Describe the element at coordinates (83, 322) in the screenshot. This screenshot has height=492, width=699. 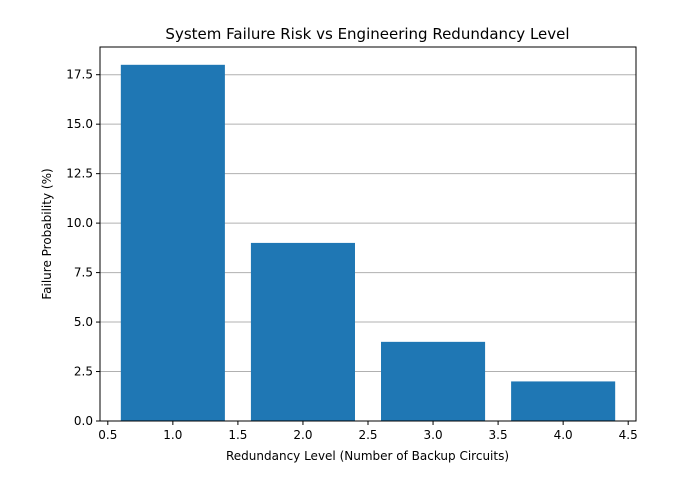
I see `y-tick-label: 5.0` at that location.